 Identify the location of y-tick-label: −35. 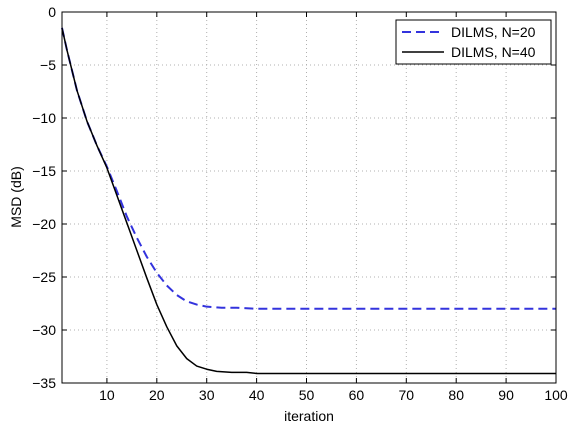
(44, 383).